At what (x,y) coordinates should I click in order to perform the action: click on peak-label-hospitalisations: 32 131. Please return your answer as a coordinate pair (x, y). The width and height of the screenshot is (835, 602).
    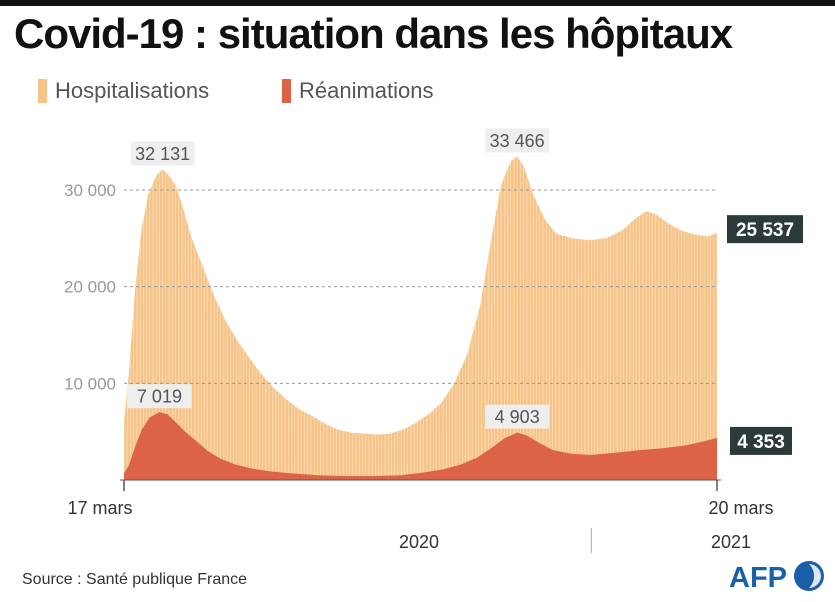
    Looking at the image, I should click on (162, 154).